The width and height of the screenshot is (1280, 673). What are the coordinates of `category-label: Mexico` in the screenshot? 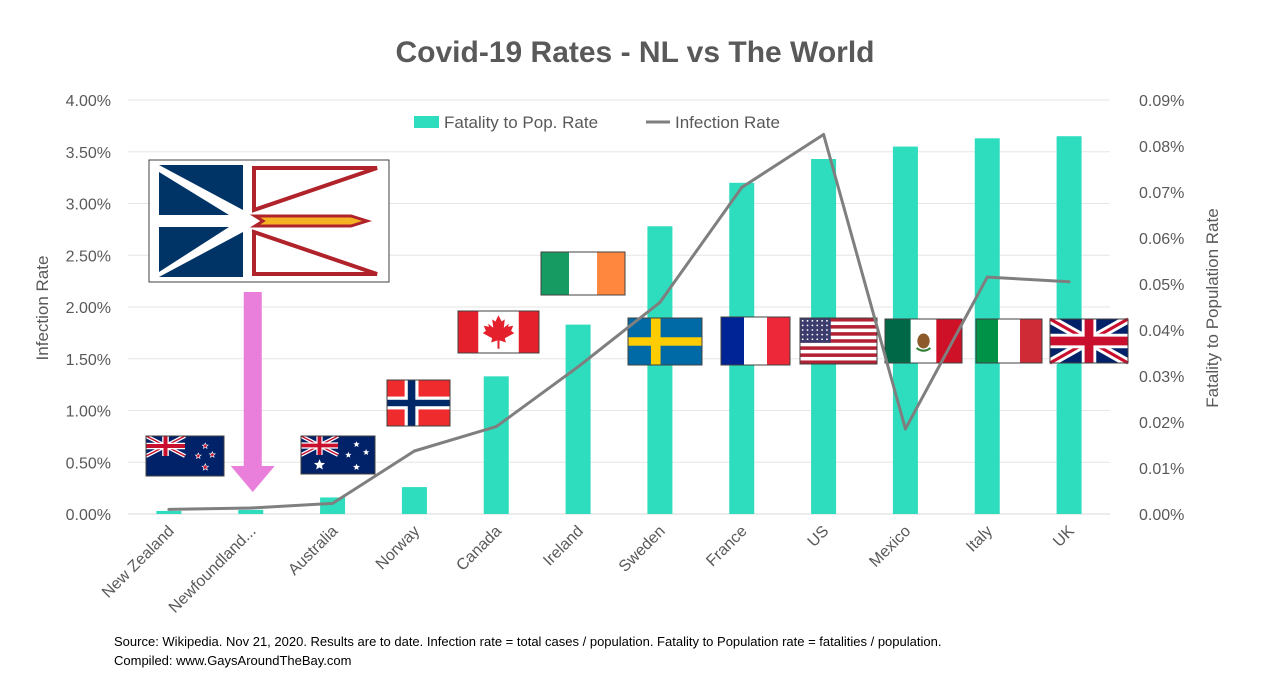 It's located at (890, 547).